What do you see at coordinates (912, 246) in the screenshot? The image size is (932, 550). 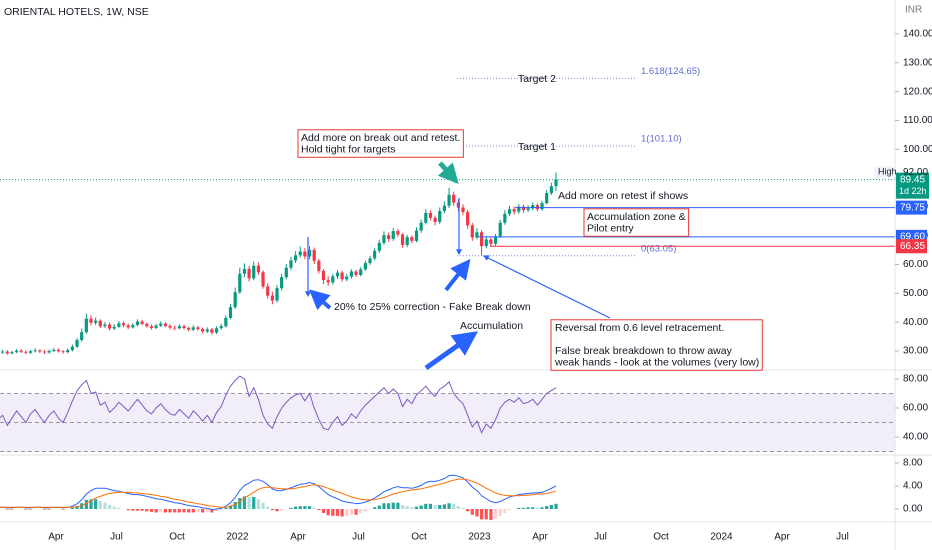 I see `price-level-label: 66.35` at bounding box center [912, 246].